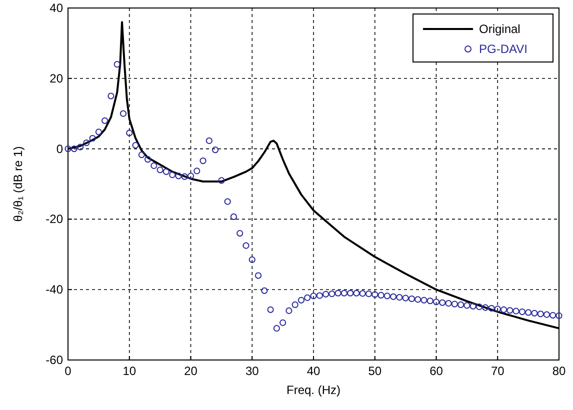  Describe the element at coordinates (375, 371) in the screenshot. I see `x-tick-label: 50` at that location.